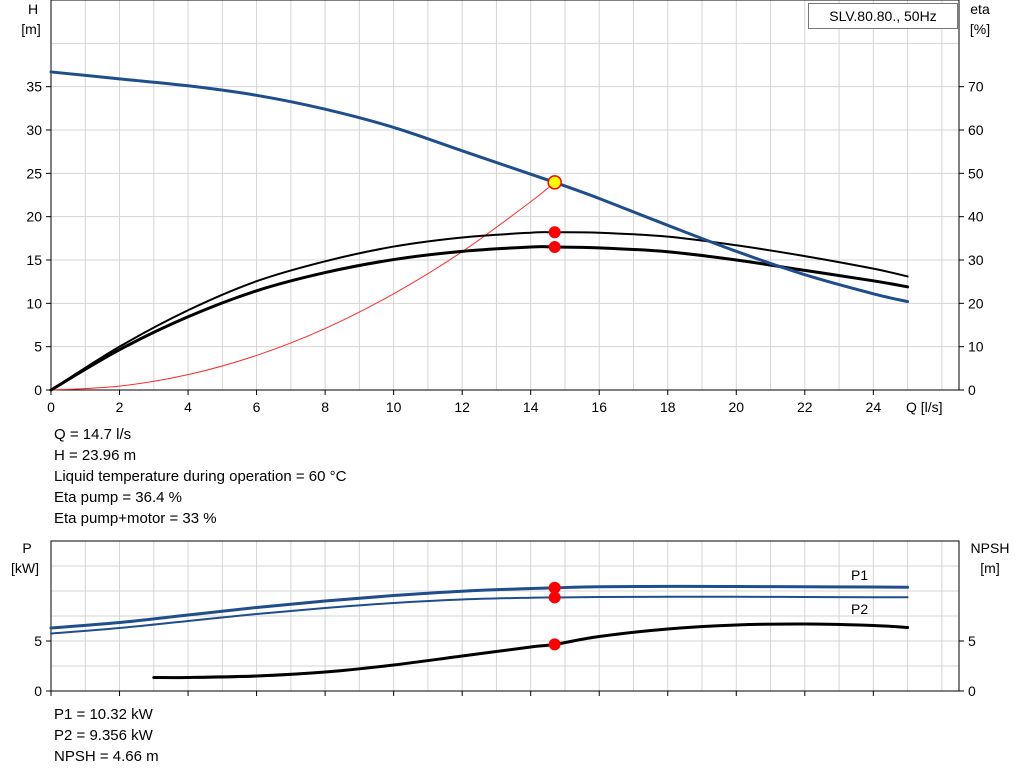  What do you see at coordinates (34, 217) in the screenshot?
I see `y-left-tick-label: 20` at bounding box center [34, 217].